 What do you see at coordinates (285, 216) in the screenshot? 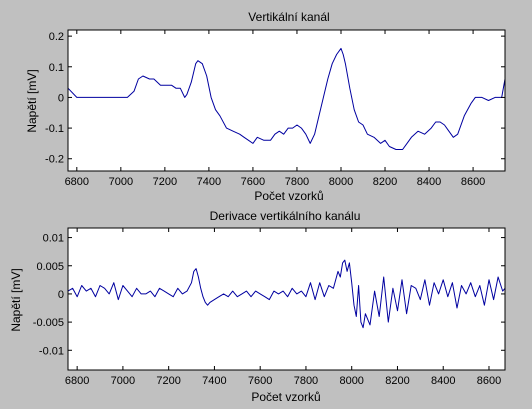
I see `bottom-plot-title: Derivace vertikálního kanálu` at bounding box center [285, 216].